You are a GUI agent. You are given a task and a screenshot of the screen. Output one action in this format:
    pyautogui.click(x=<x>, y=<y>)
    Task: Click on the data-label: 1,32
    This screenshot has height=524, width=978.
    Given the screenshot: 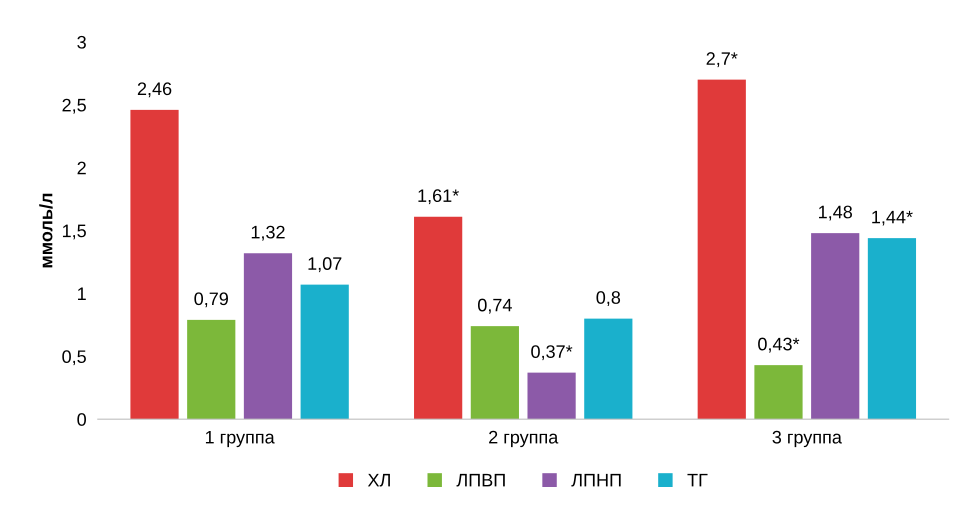 What is the action you would take?
    pyautogui.click(x=268, y=233)
    